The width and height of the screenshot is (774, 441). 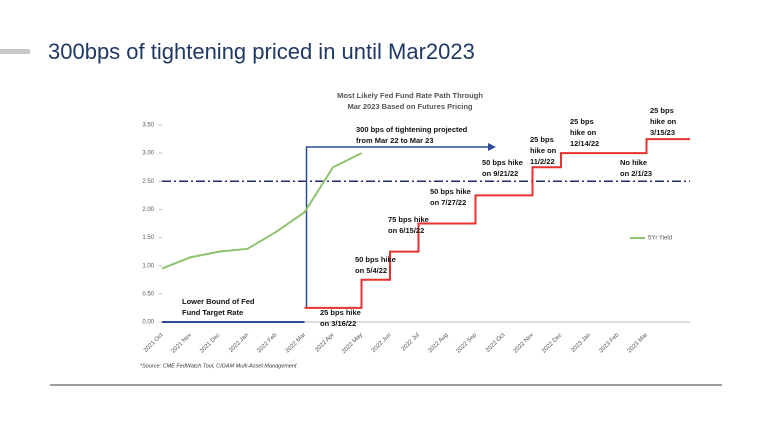 What do you see at coordinates (148, 154) in the screenshot?
I see `y-tick-label: 3.00` at bounding box center [148, 154].